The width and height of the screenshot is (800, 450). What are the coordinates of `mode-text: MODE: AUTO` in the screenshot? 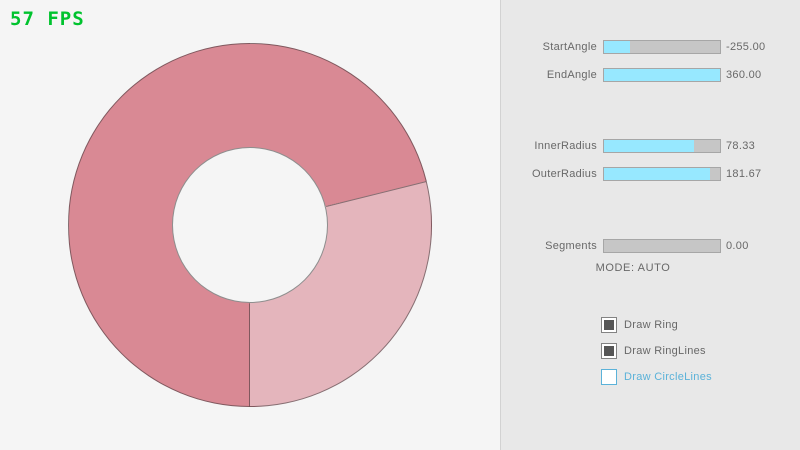 It's located at (633, 268).